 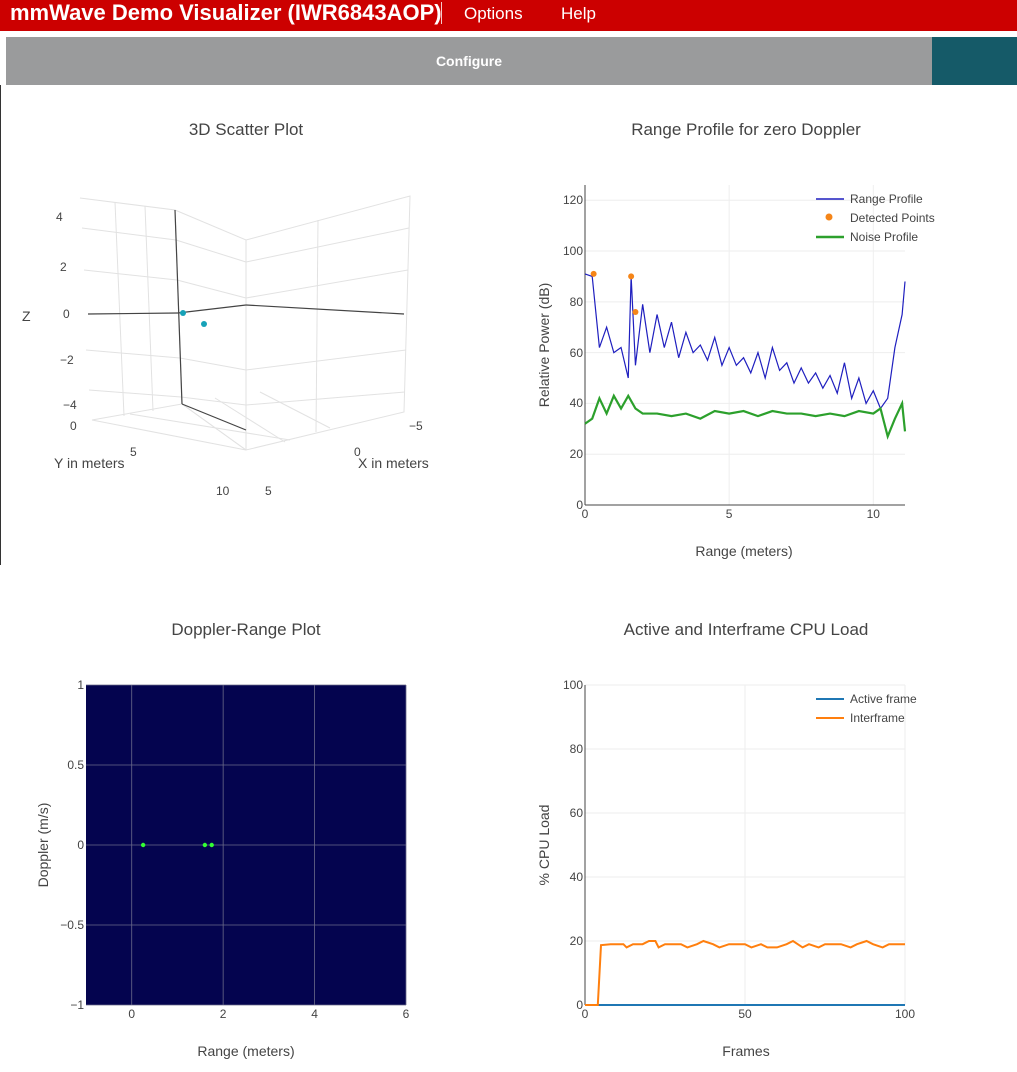 I want to click on cpu-y-tick: 20, so click(x=576, y=941).